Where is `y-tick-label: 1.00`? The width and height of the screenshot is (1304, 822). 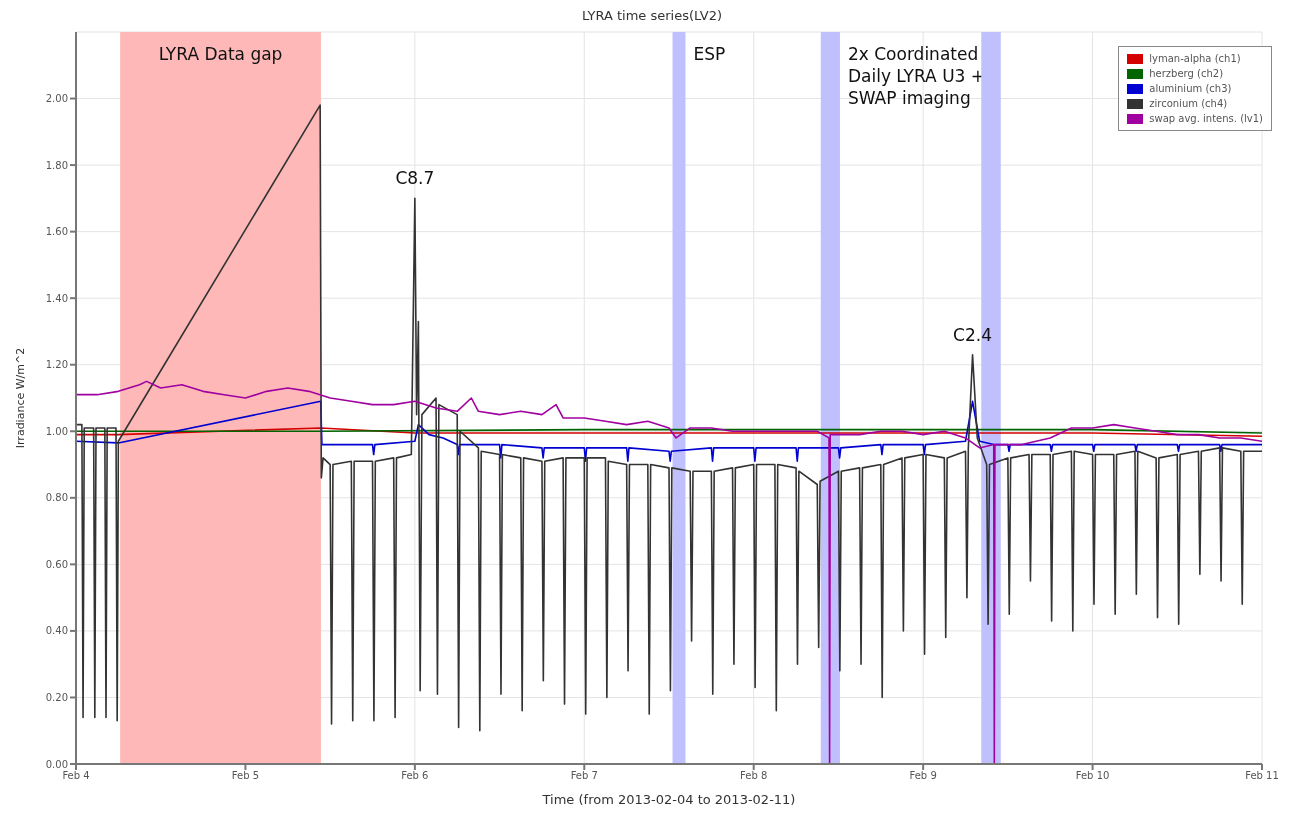 y-tick-label: 1.00 is located at coordinates (56, 431).